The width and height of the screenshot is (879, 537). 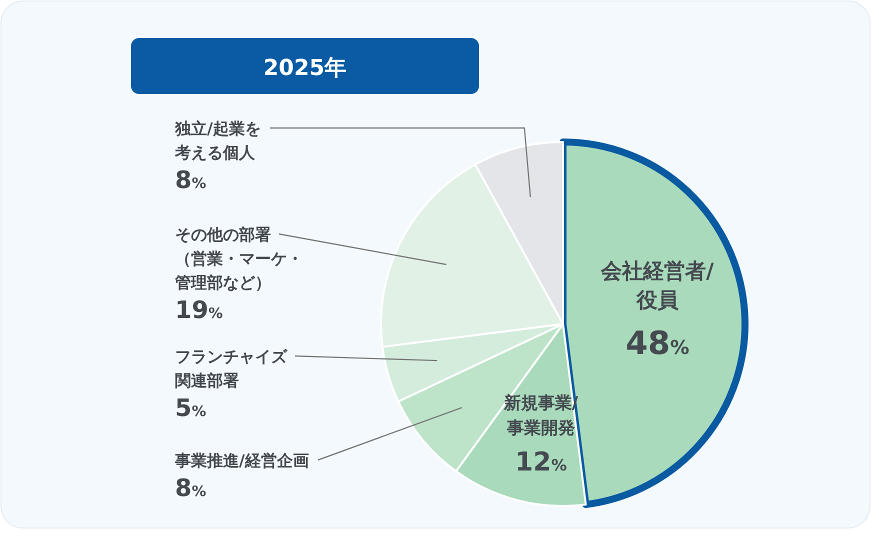 What do you see at coordinates (199, 310) in the screenshot?
I see `data-label: 19%` at bounding box center [199, 310].